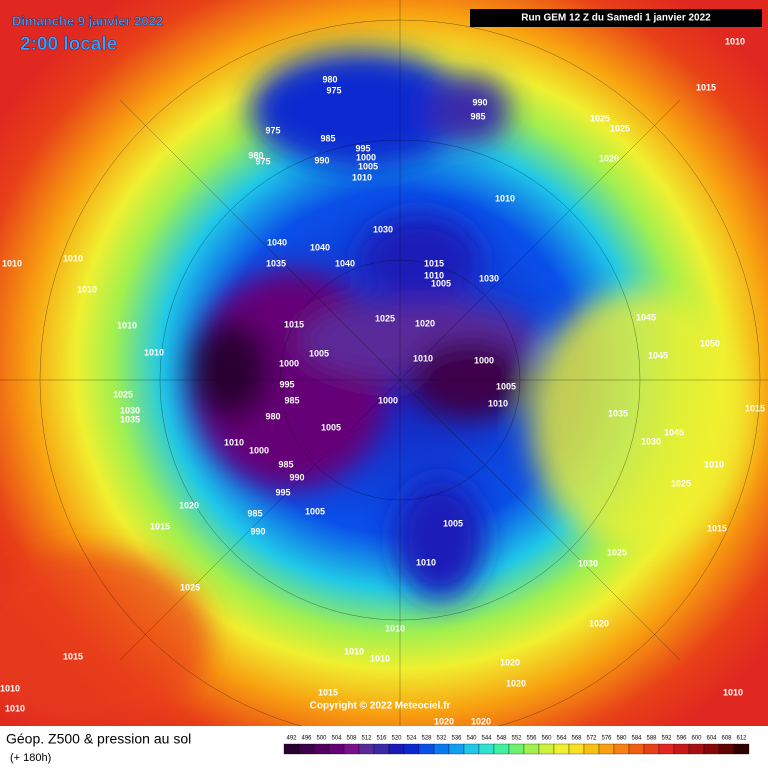 This screenshot has height=773, width=768. Describe the element at coordinates (68, 44) in the screenshot. I see `time-label: 2:00 locale` at that location.